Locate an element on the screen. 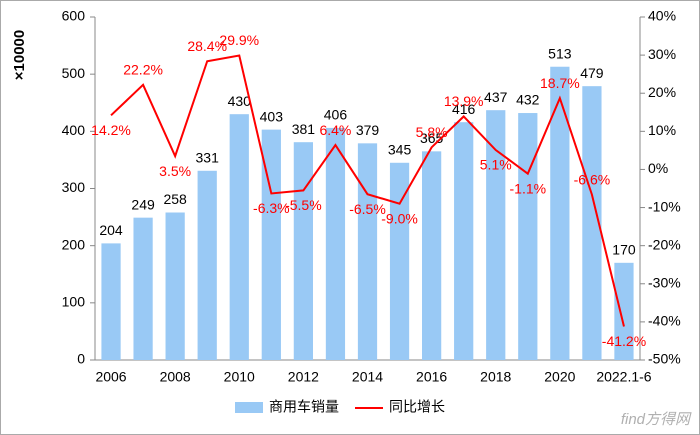 This screenshot has height=435, width=700. line-value-label: 22.2% is located at coordinates (143, 70).